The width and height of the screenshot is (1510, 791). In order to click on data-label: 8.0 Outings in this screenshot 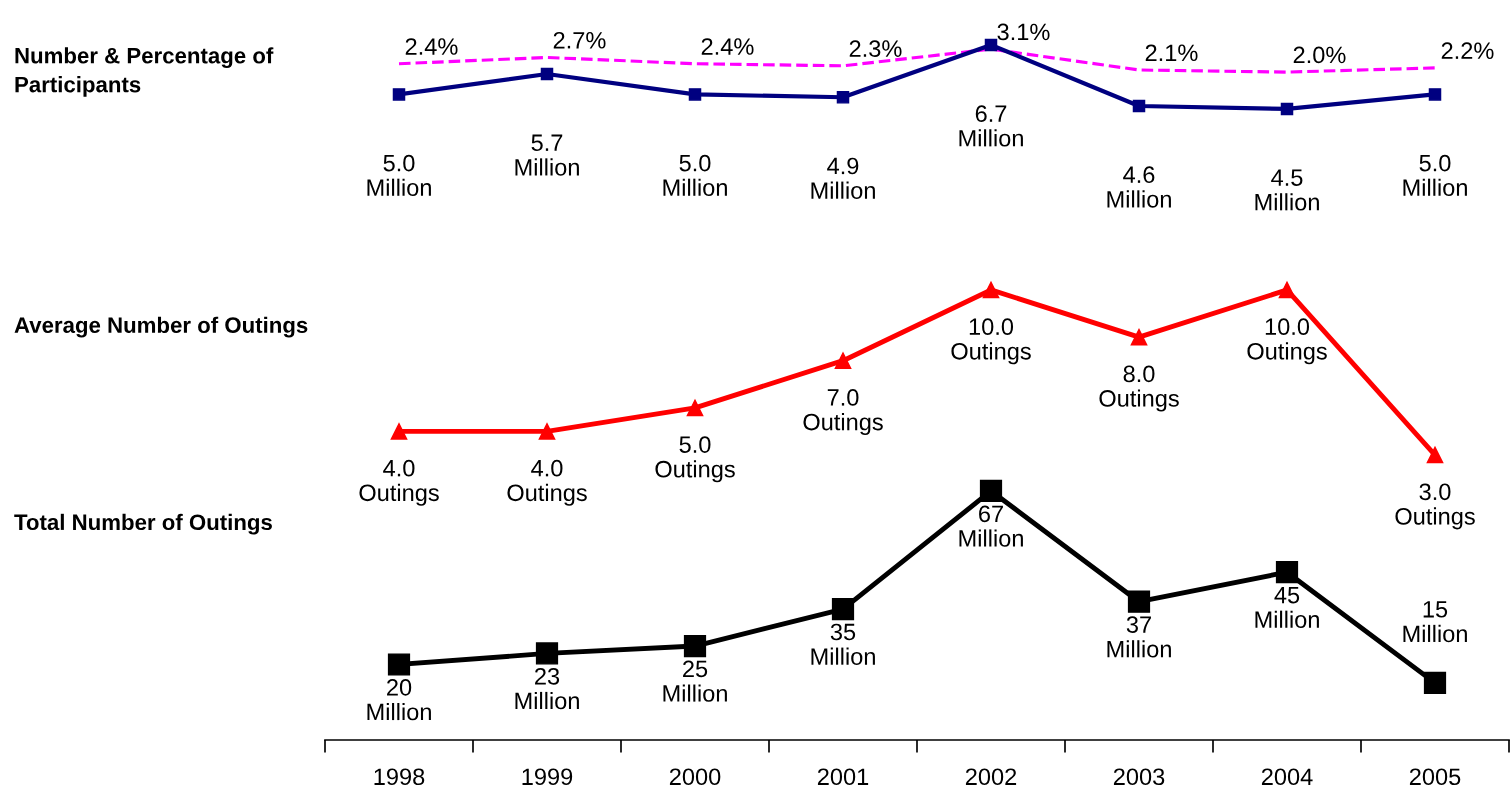, I will do `click(1139, 388)`.